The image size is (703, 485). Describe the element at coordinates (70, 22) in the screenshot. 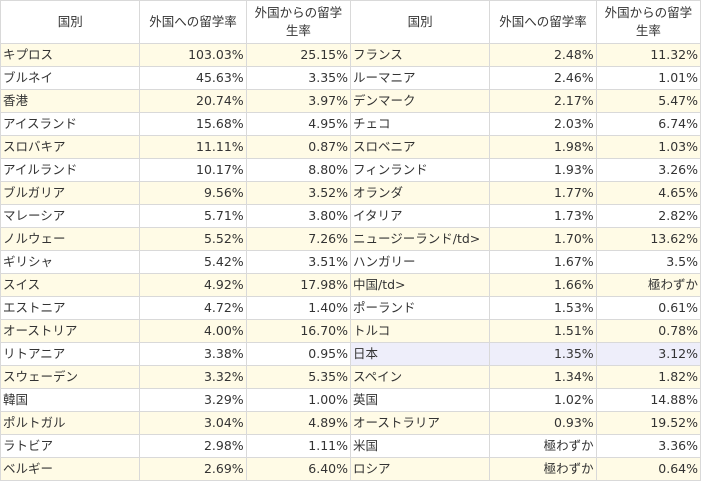

I see `header-country: 国別` at that location.